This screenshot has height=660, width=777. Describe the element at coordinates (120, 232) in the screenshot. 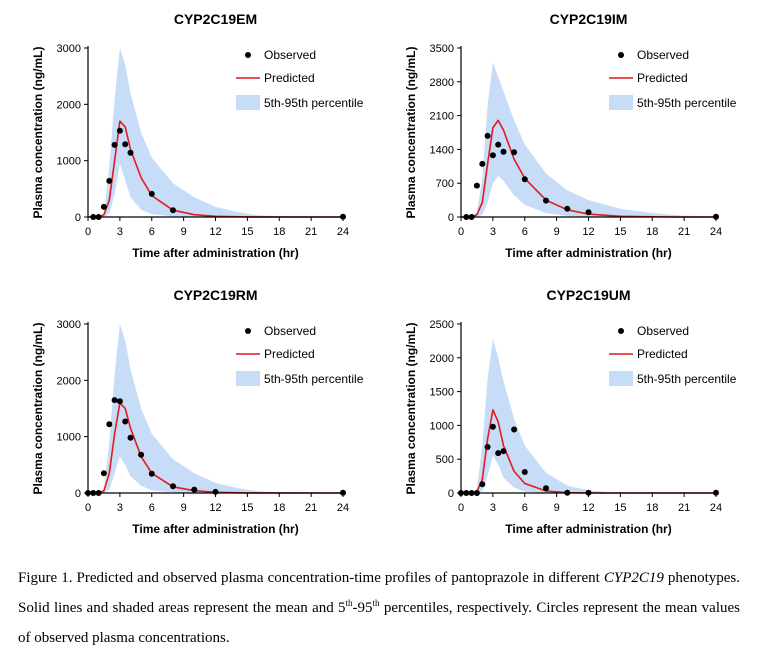

I see `x-tick-label: 3` at that location.